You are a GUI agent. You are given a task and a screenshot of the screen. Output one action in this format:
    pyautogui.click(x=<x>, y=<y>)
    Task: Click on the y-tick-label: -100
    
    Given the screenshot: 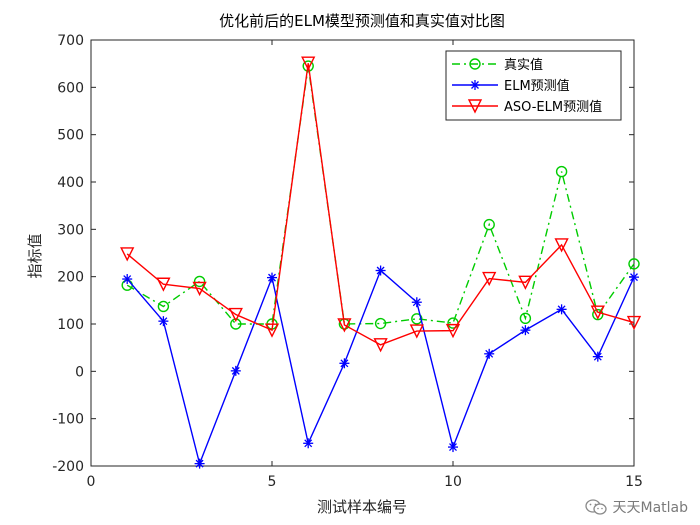 What is the action you would take?
    pyautogui.click(x=68, y=420)
    